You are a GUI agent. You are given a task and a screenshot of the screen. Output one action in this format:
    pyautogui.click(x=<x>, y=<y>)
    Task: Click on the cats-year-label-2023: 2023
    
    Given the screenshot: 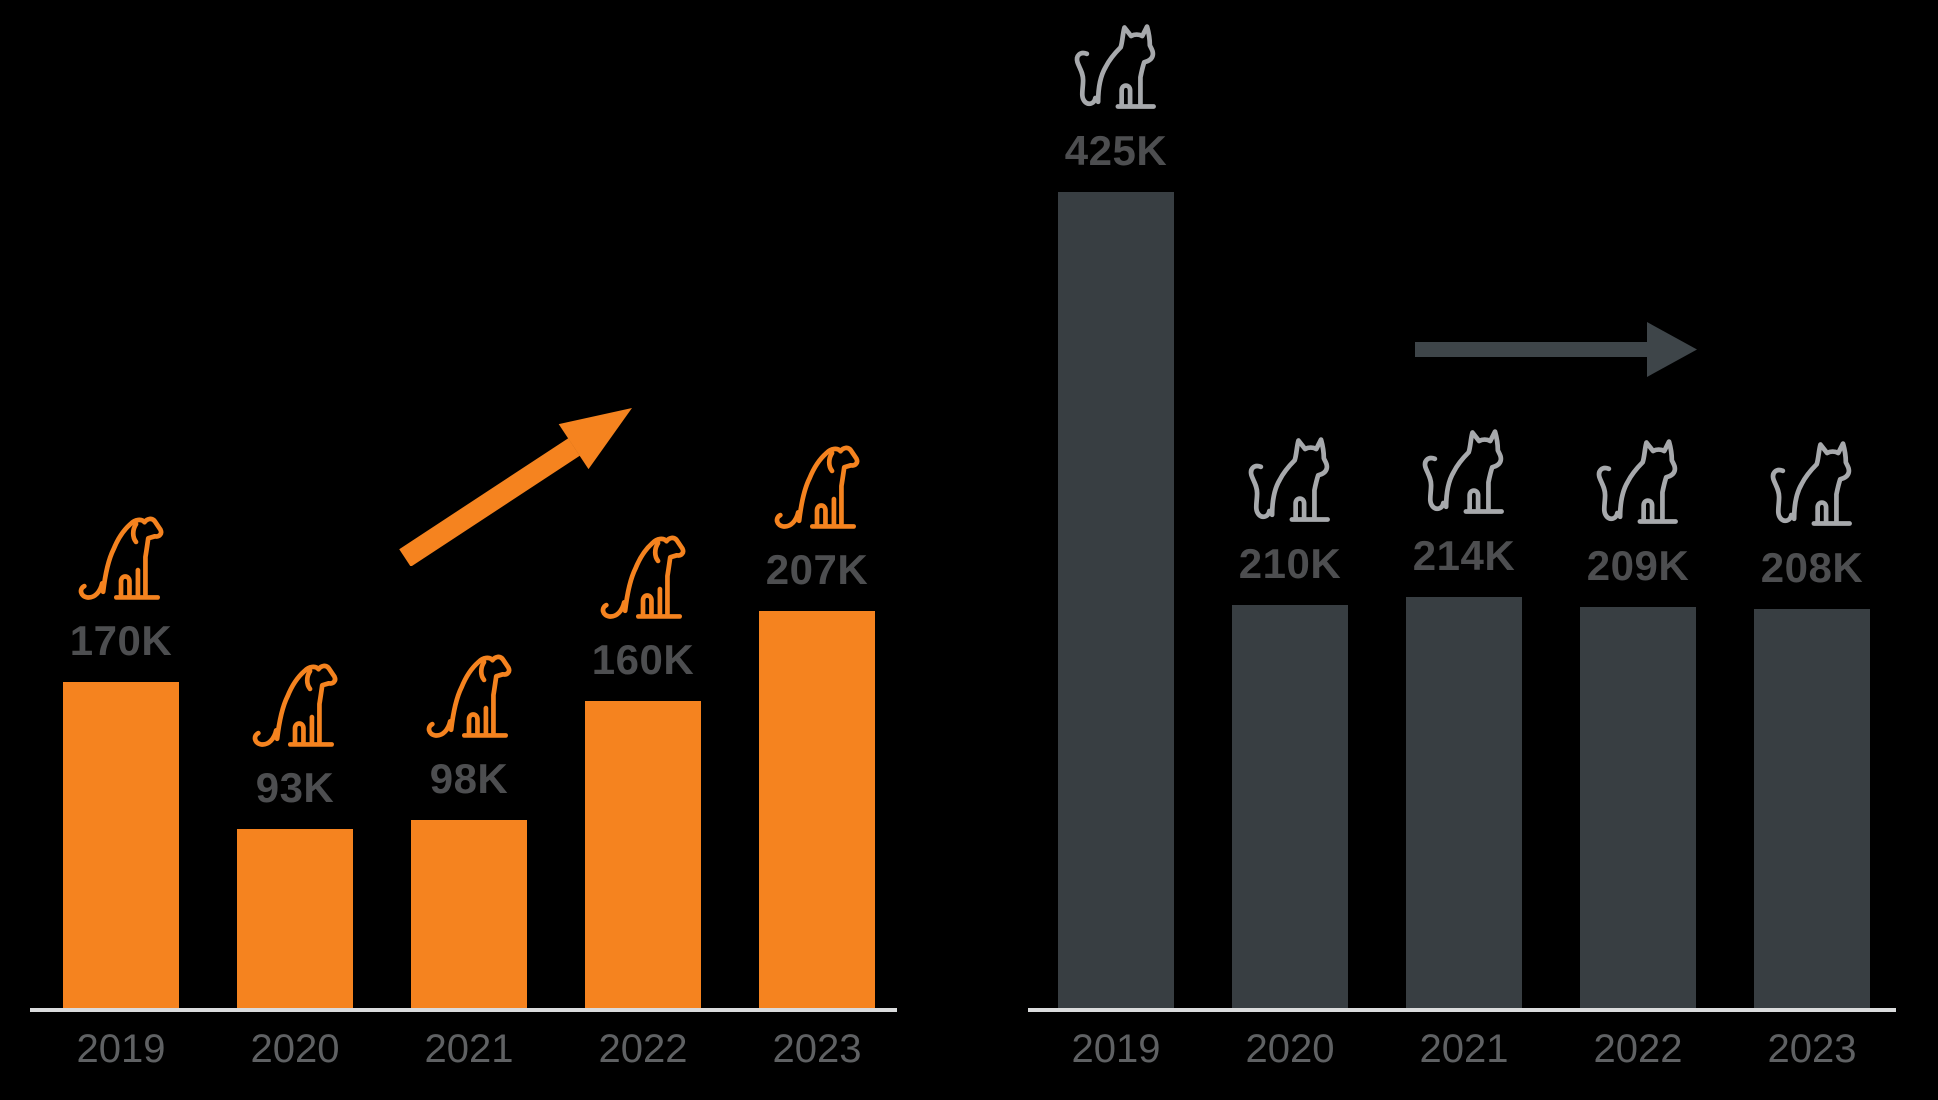 What is the action you would take?
    pyautogui.click(x=1812, y=1049)
    